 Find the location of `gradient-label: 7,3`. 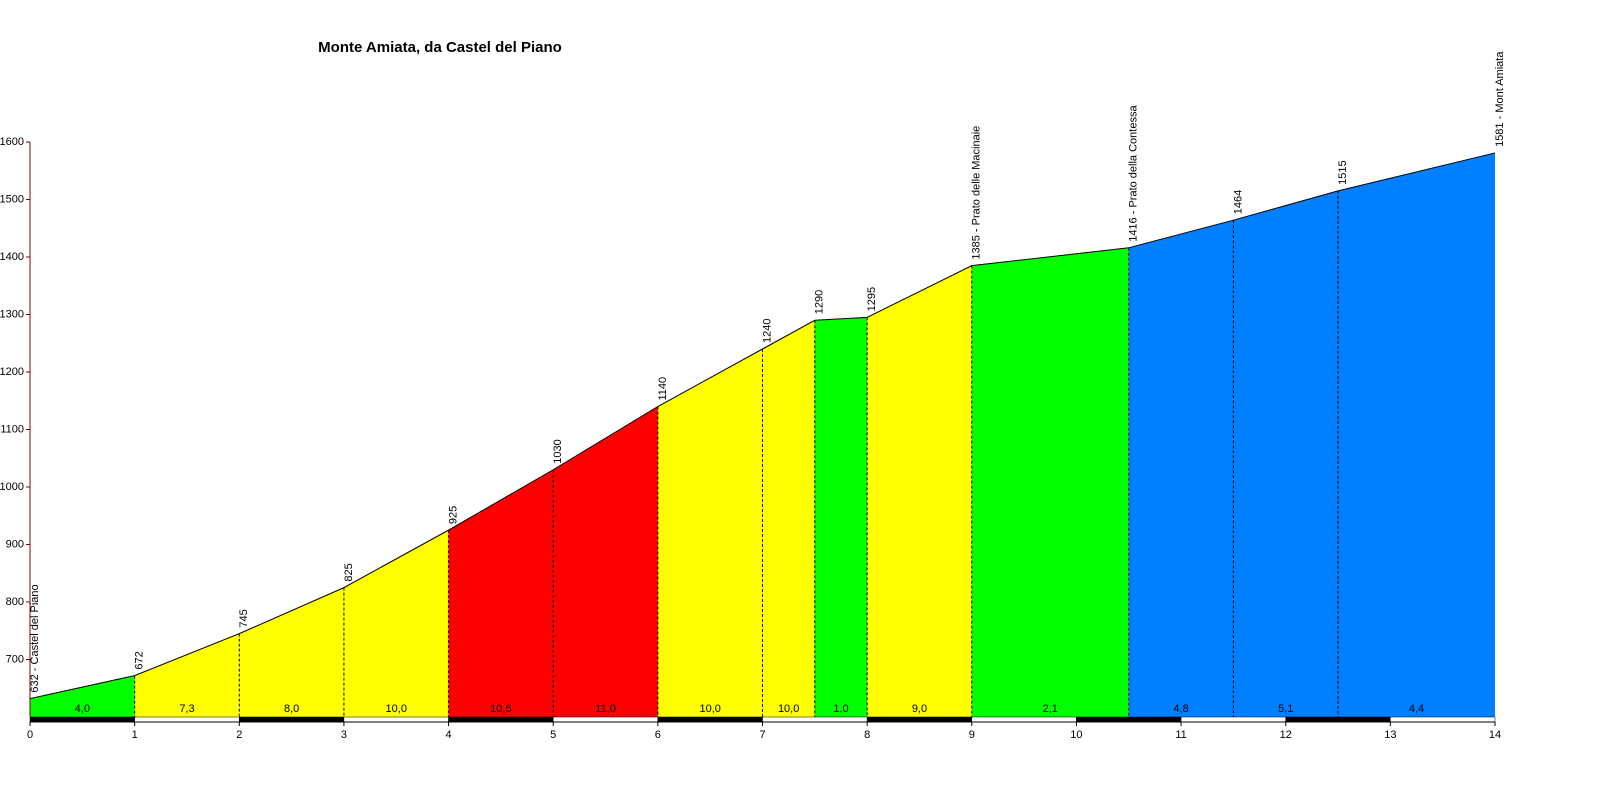

gradient-label: 7,3 is located at coordinates (186, 709).